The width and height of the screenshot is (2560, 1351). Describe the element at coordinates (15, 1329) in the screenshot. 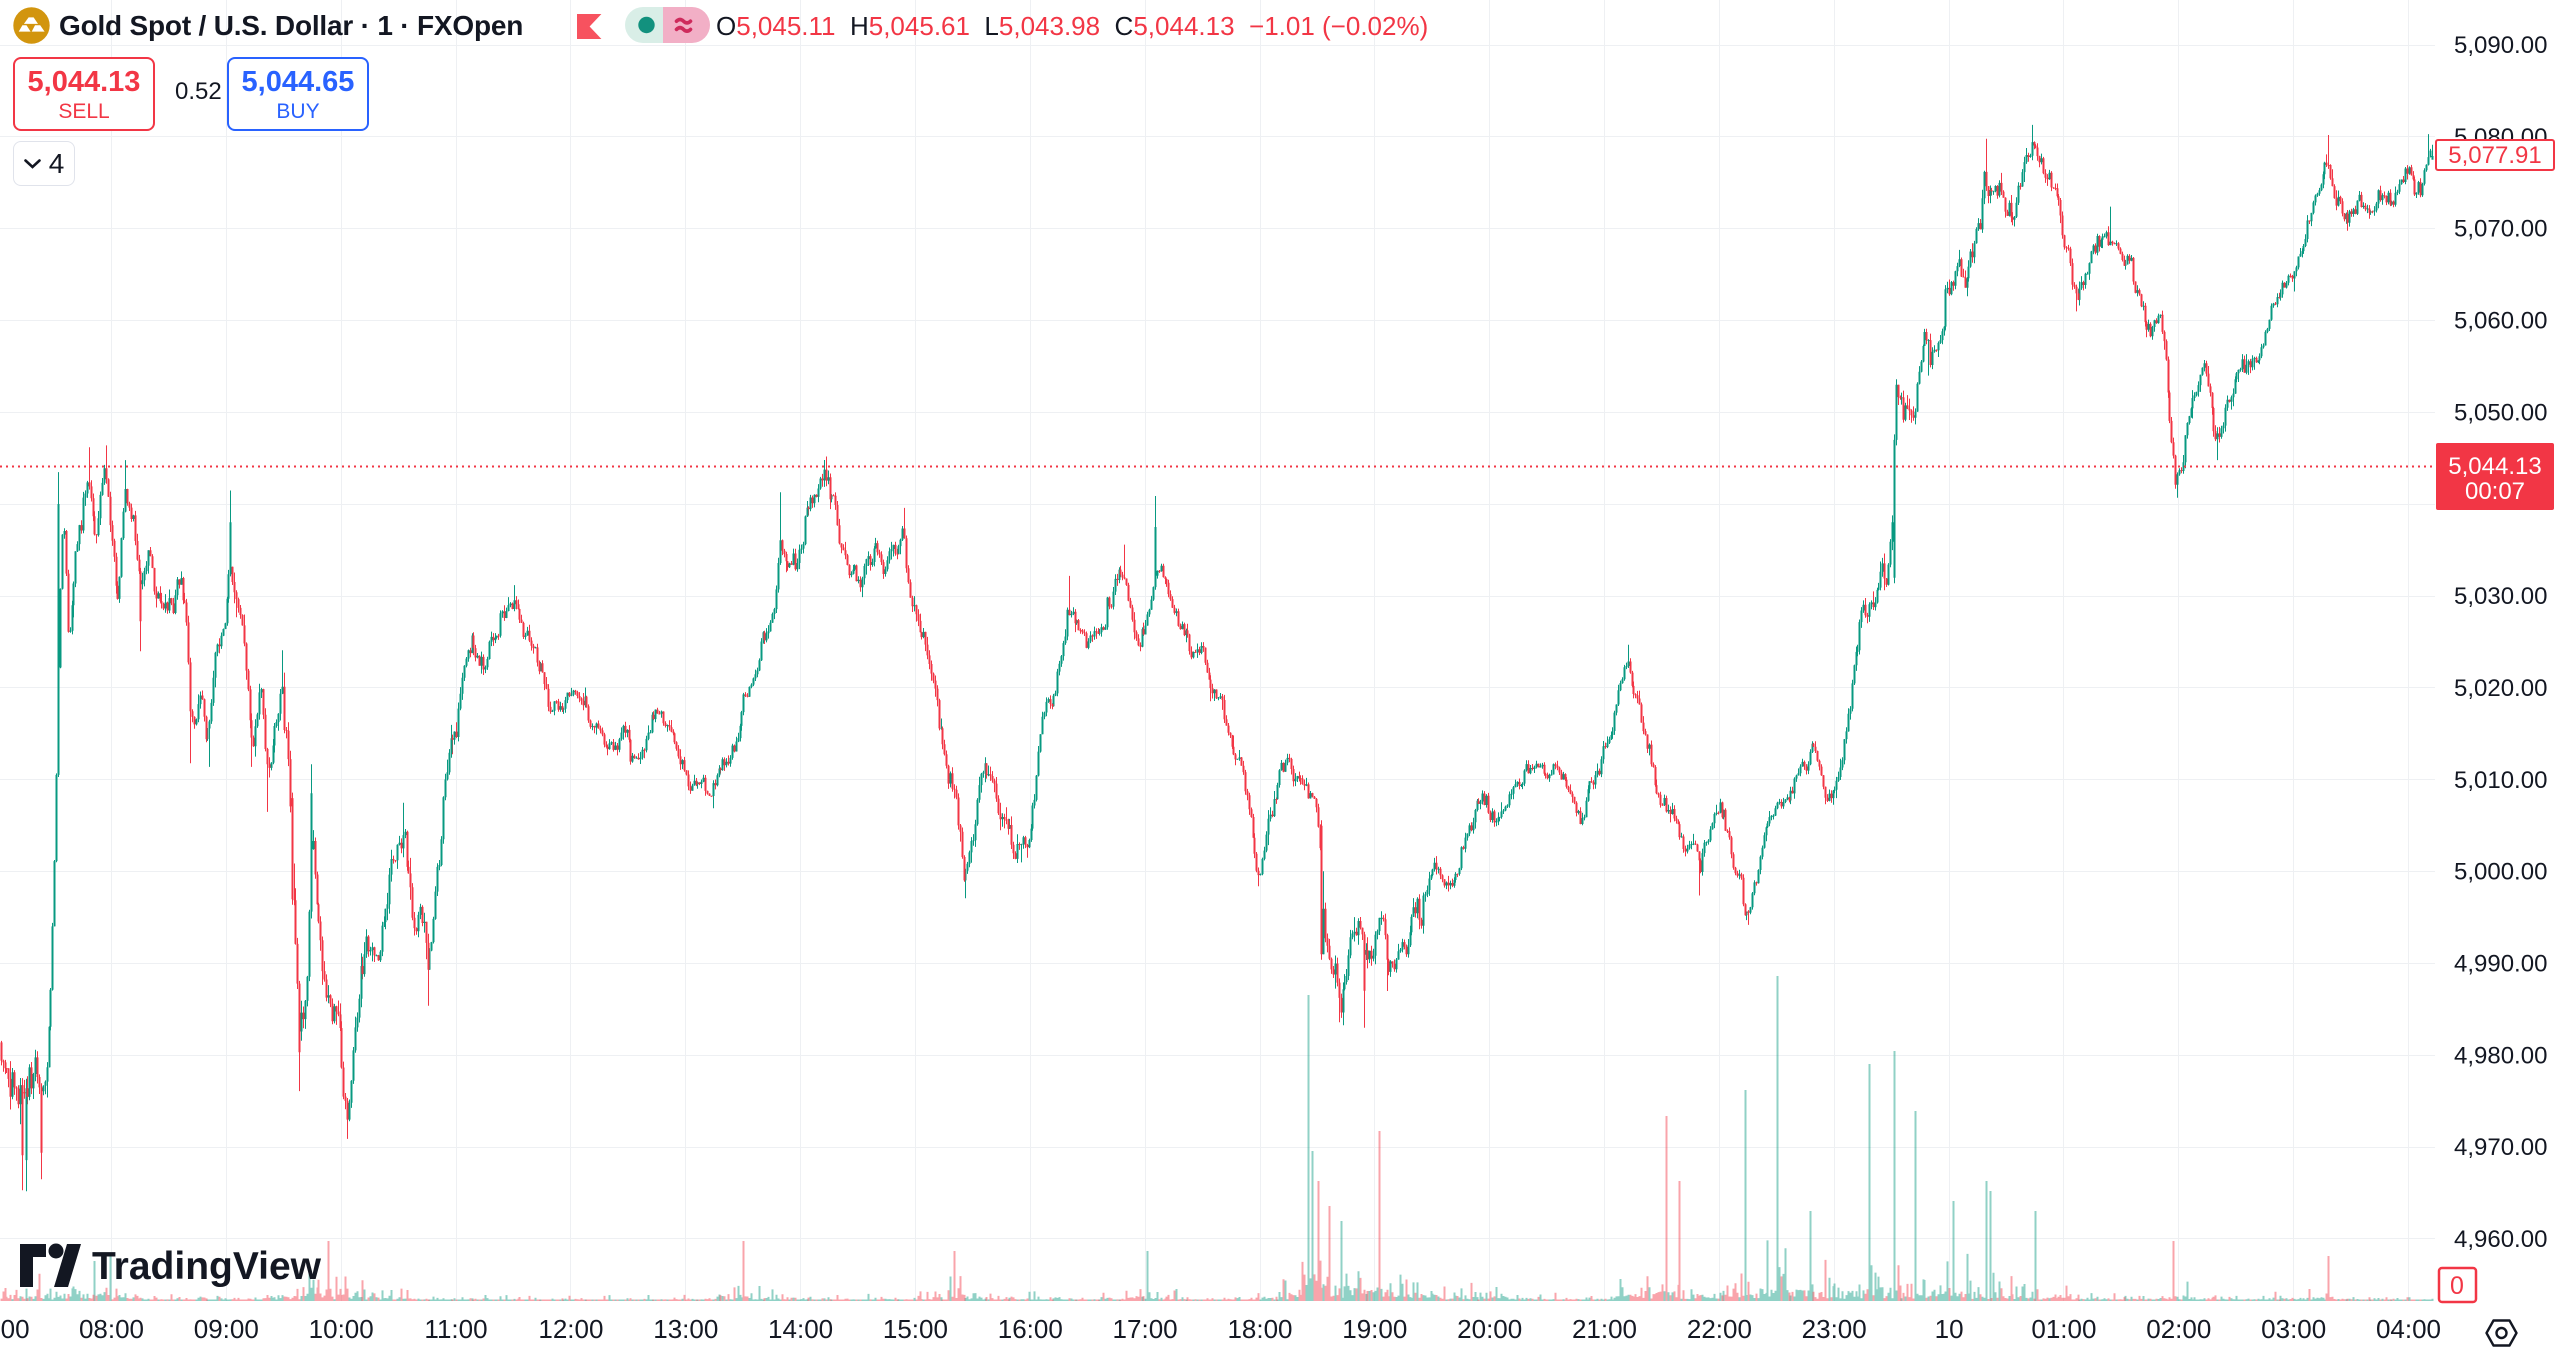

I see `svg-text: 07:00` at that location.